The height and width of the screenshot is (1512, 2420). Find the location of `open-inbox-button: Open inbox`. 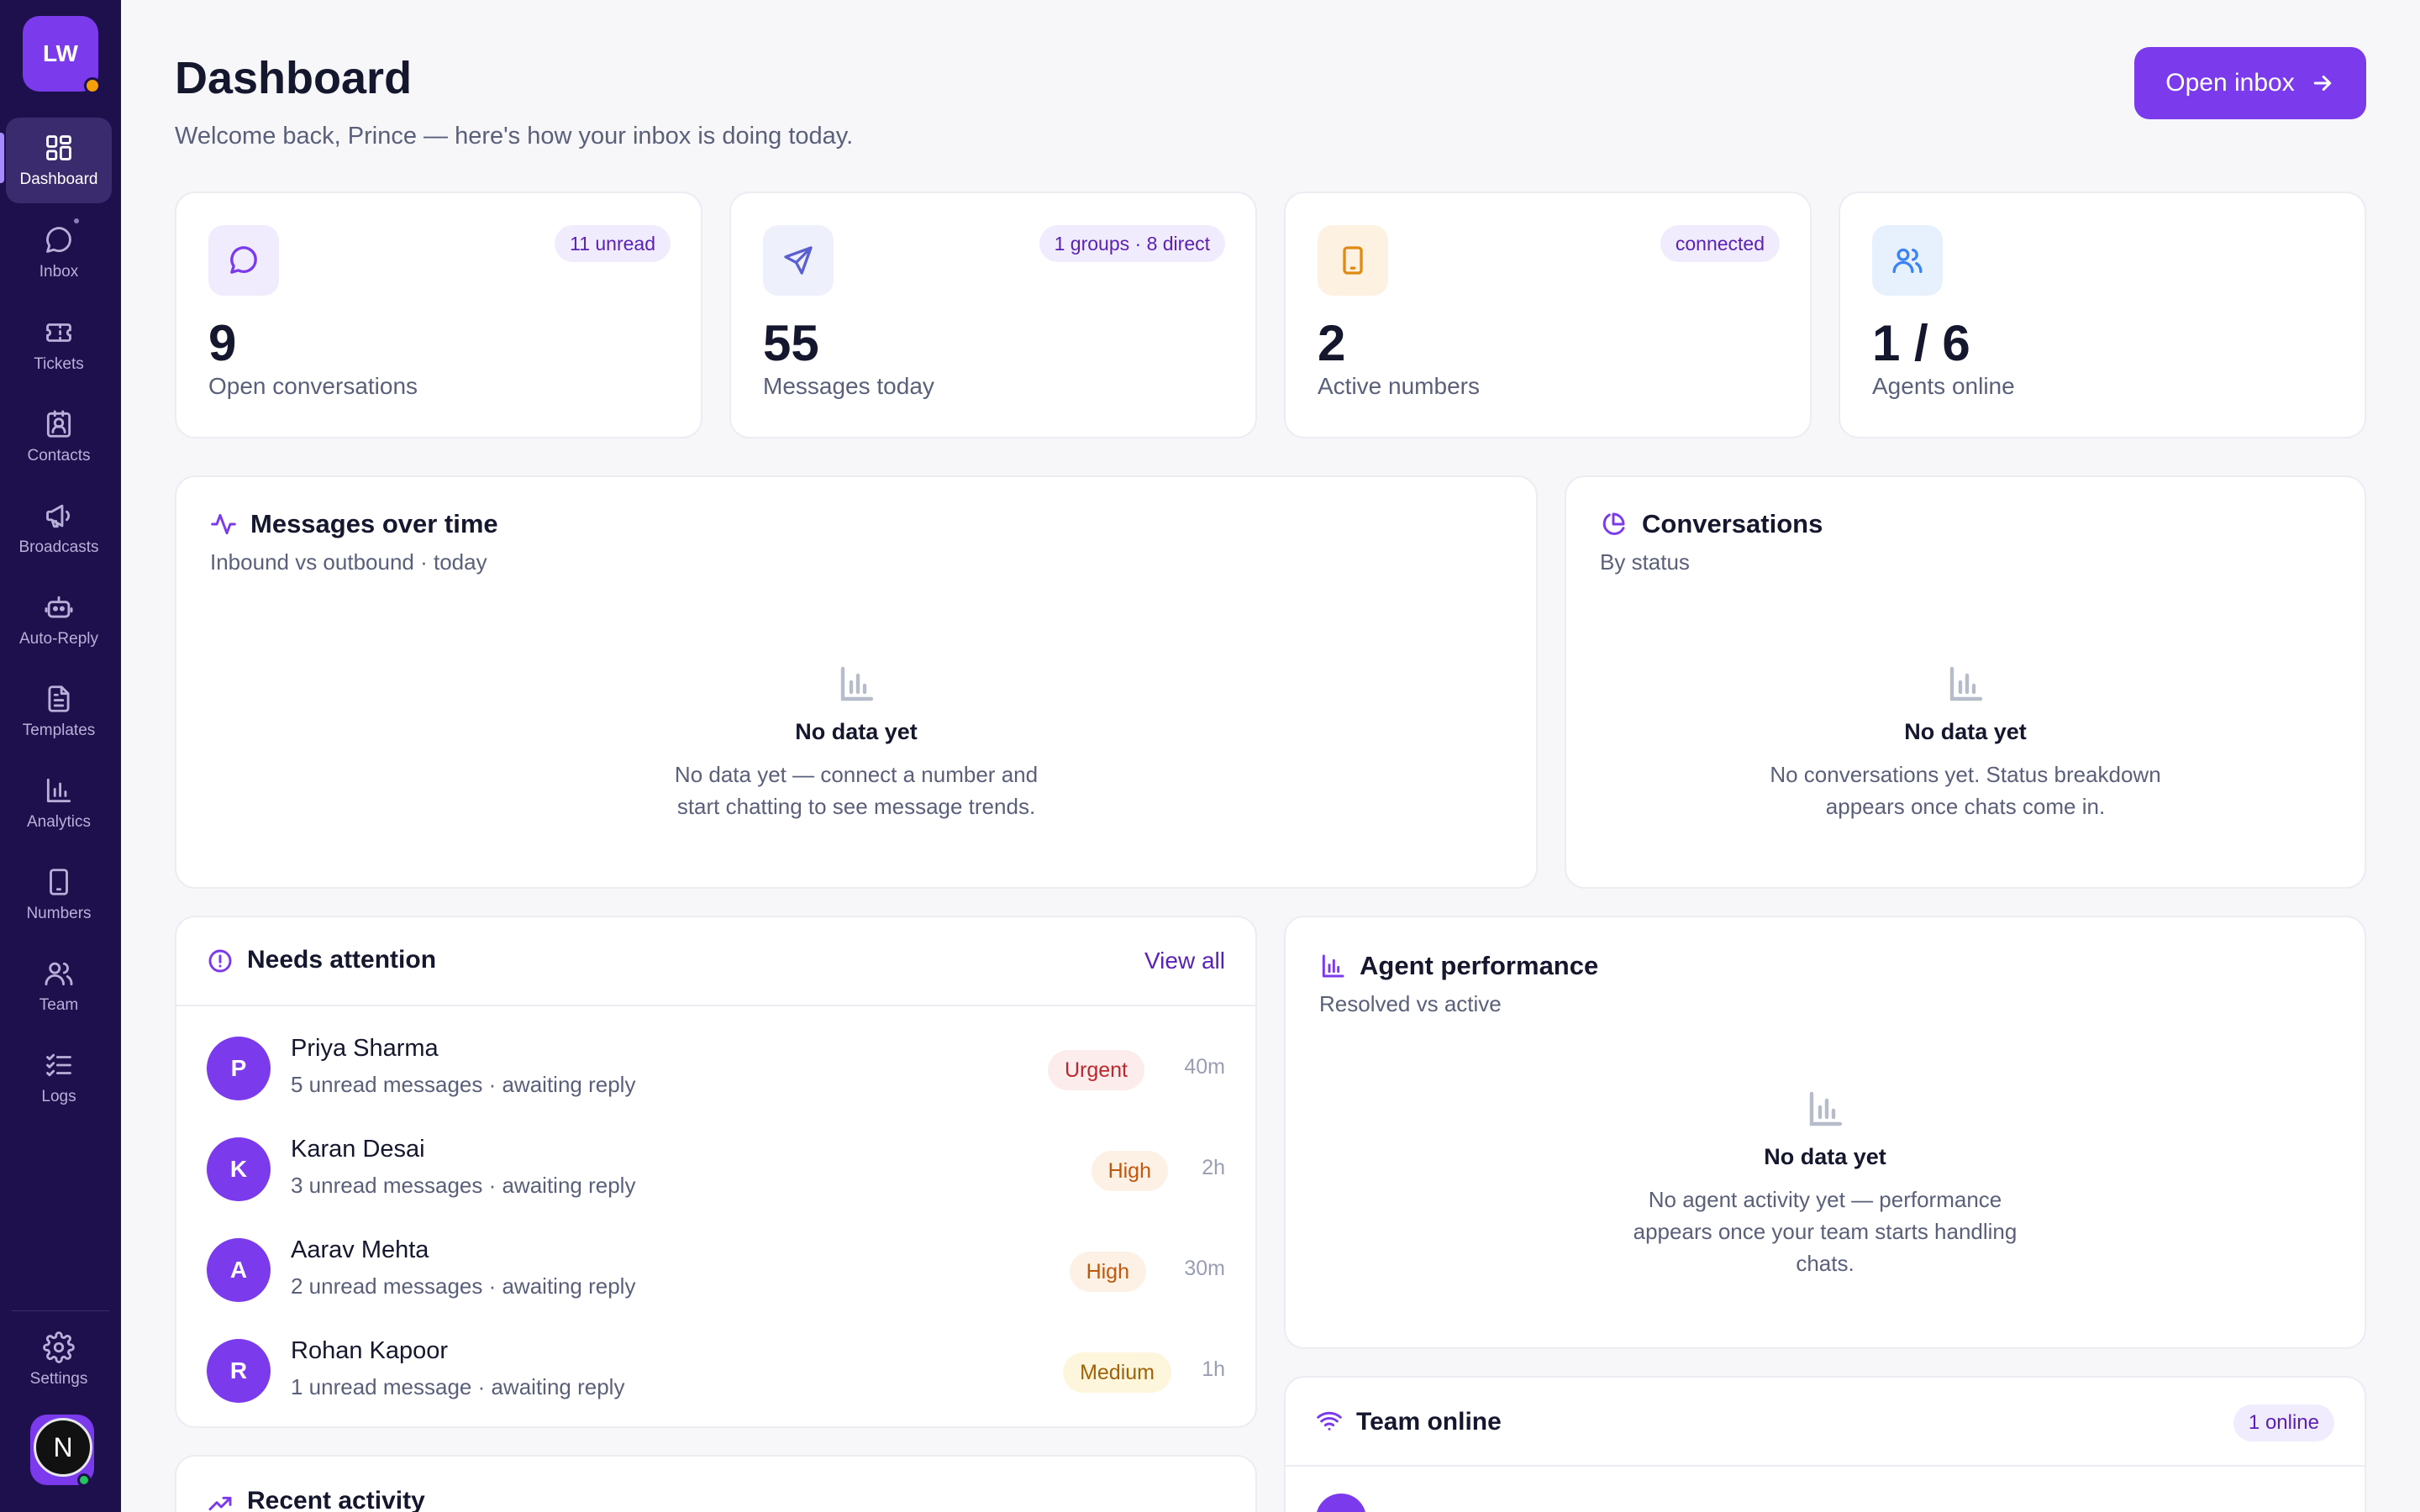

open-inbox-button: Open inbox is located at coordinates (2250, 83).